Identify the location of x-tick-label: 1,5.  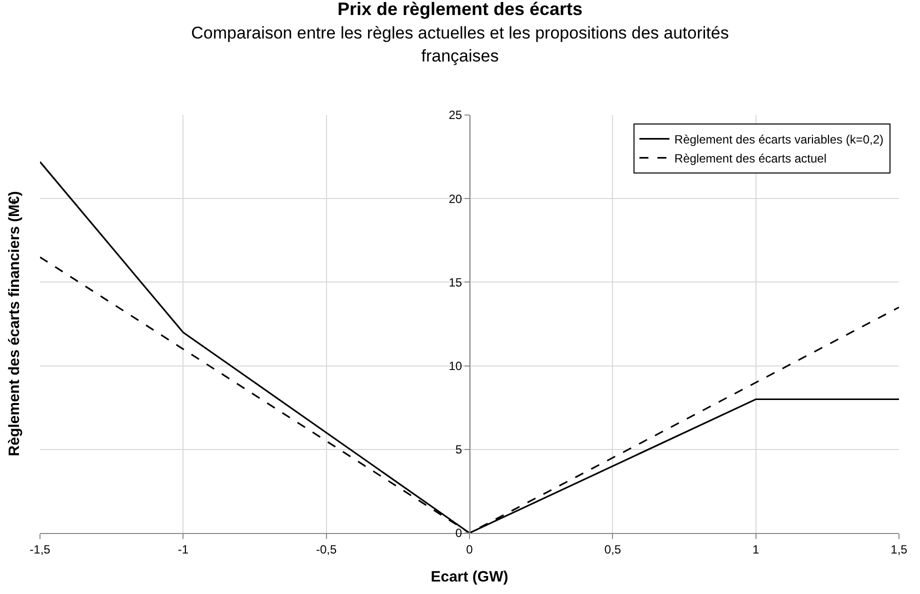
(899, 549).